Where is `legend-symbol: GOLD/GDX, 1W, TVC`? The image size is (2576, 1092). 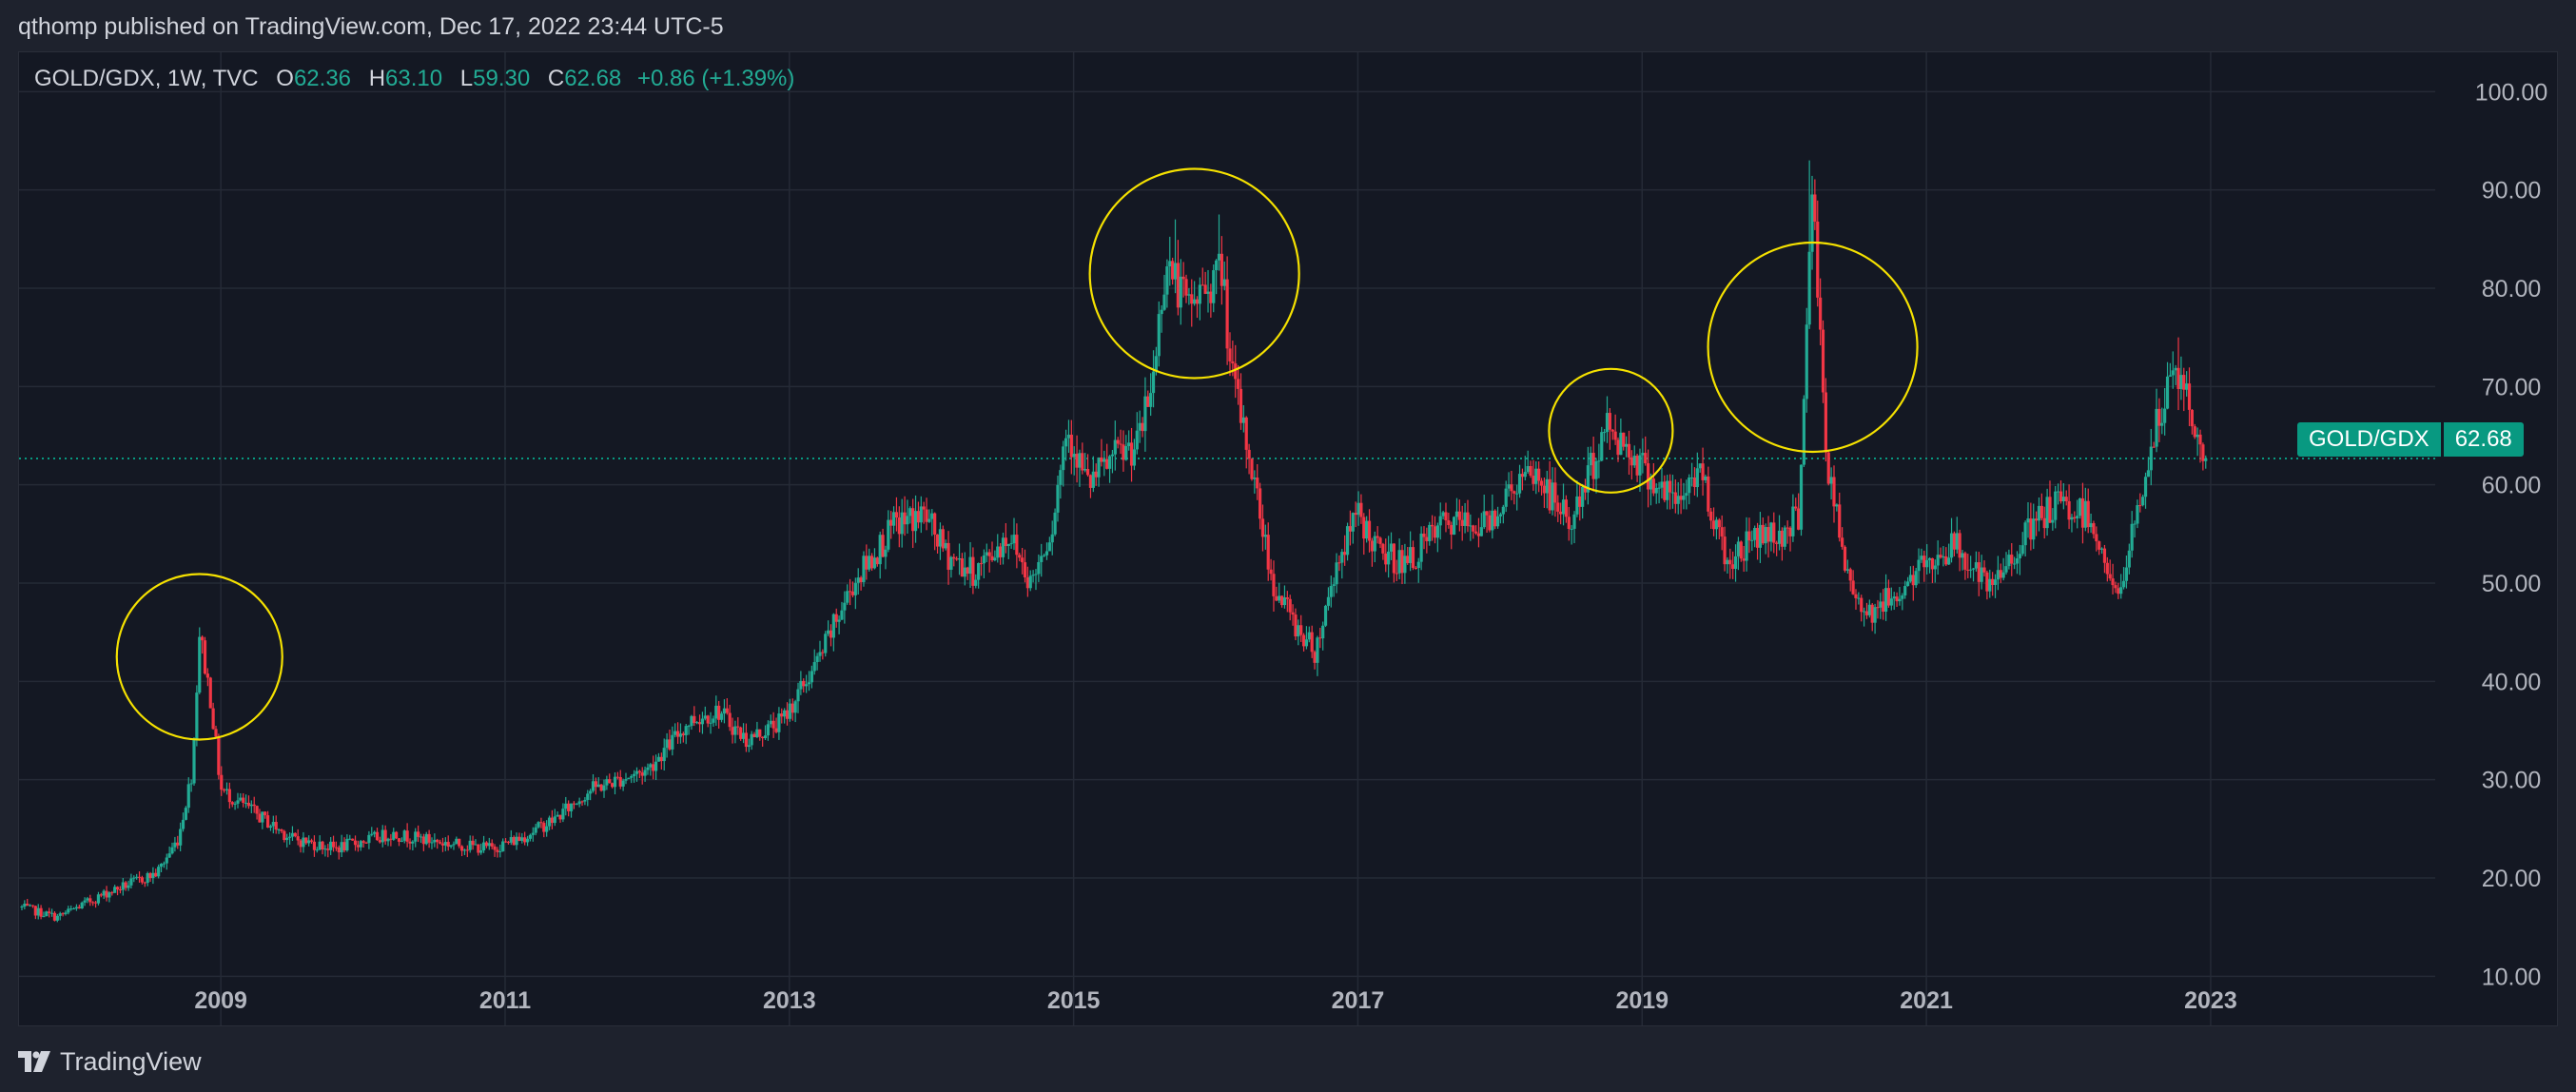
legend-symbol: GOLD/GDX, 1W, TVC is located at coordinates (147, 78).